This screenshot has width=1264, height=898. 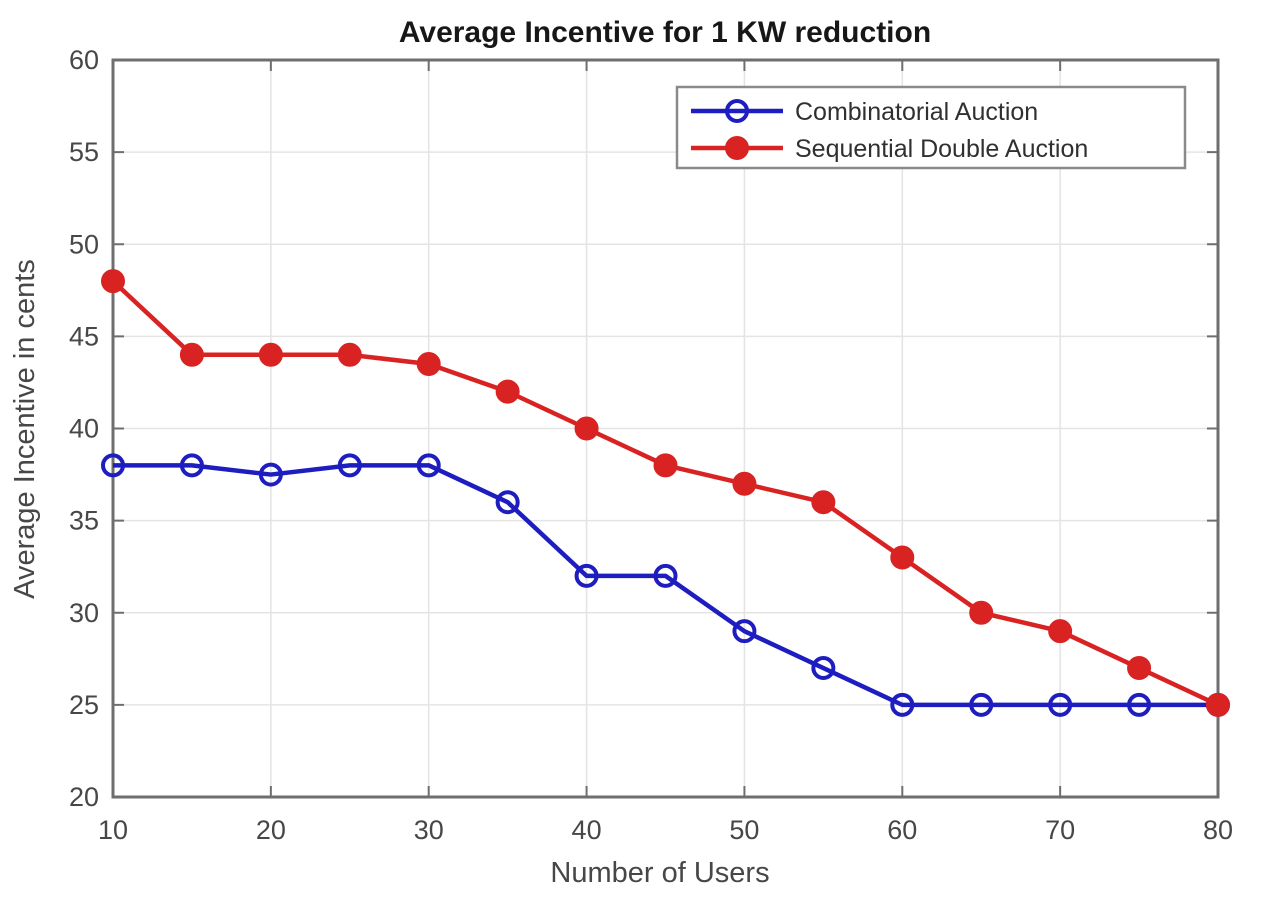 What do you see at coordinates (25, 429) in the screenshot?
I see `y-axis-label: Average Incentive in cents` at bounding box center [25, 429].